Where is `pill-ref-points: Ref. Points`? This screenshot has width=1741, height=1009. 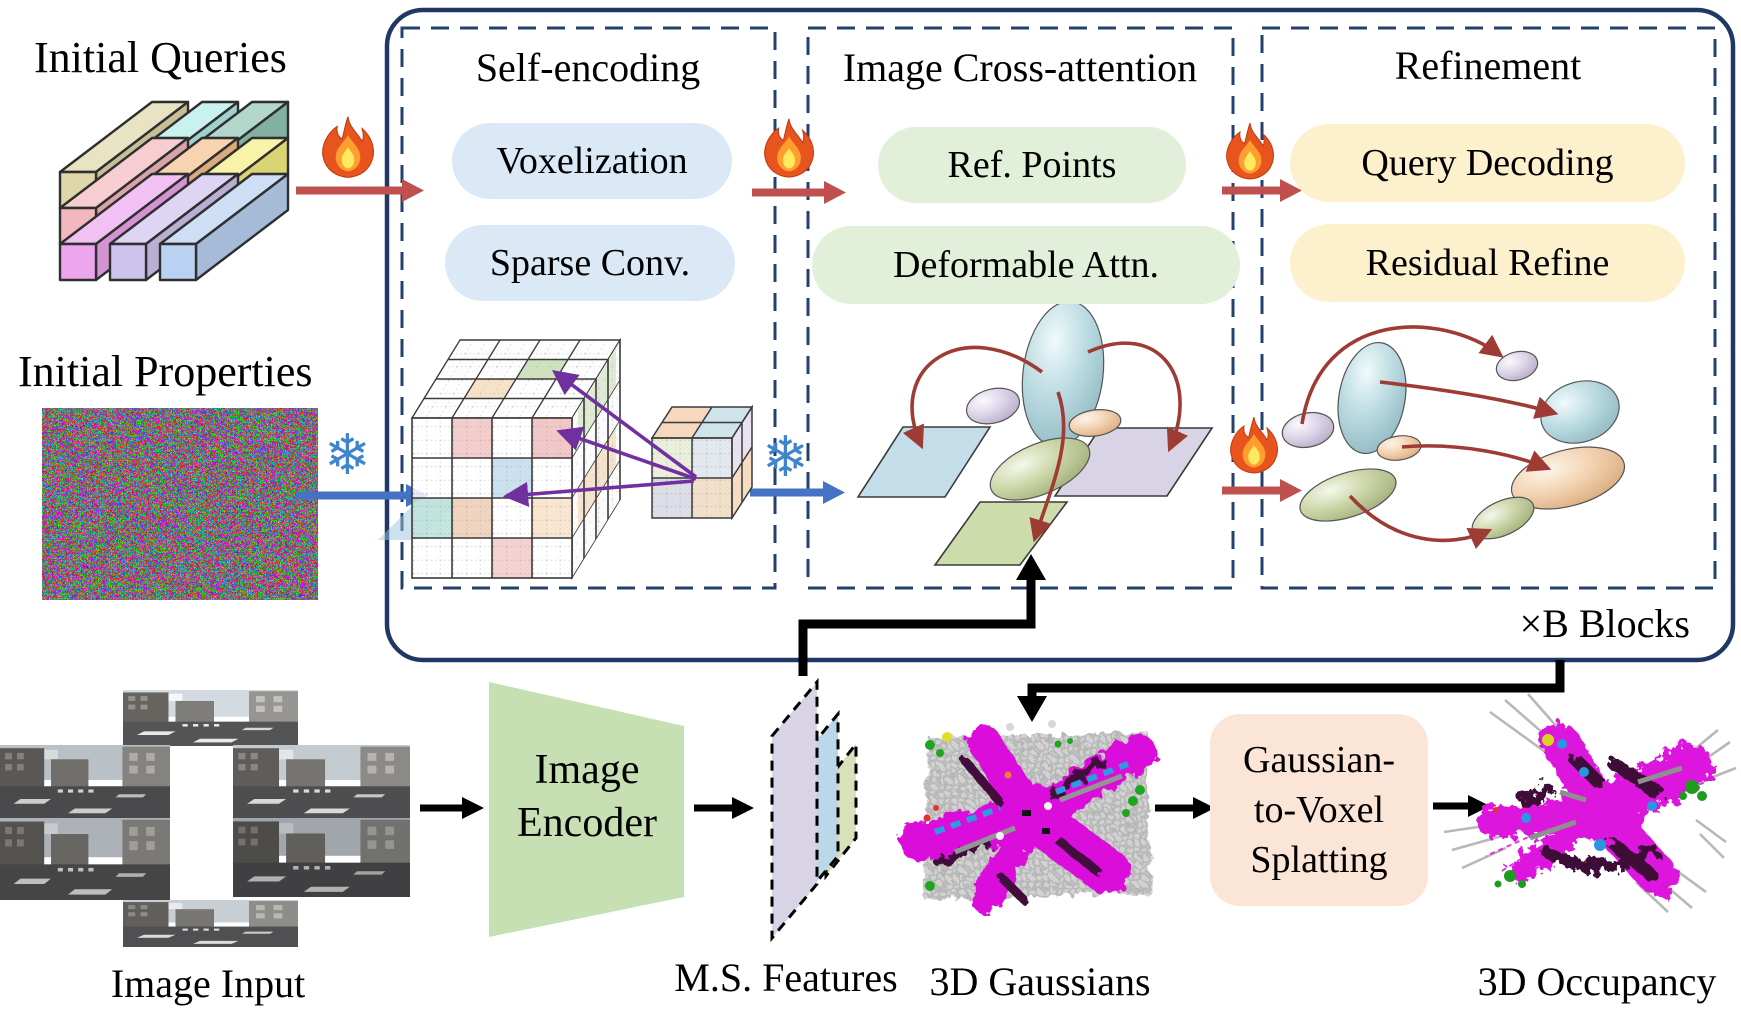 pill-ref-points: Ref. Points is located at coordinates (1032, 165).